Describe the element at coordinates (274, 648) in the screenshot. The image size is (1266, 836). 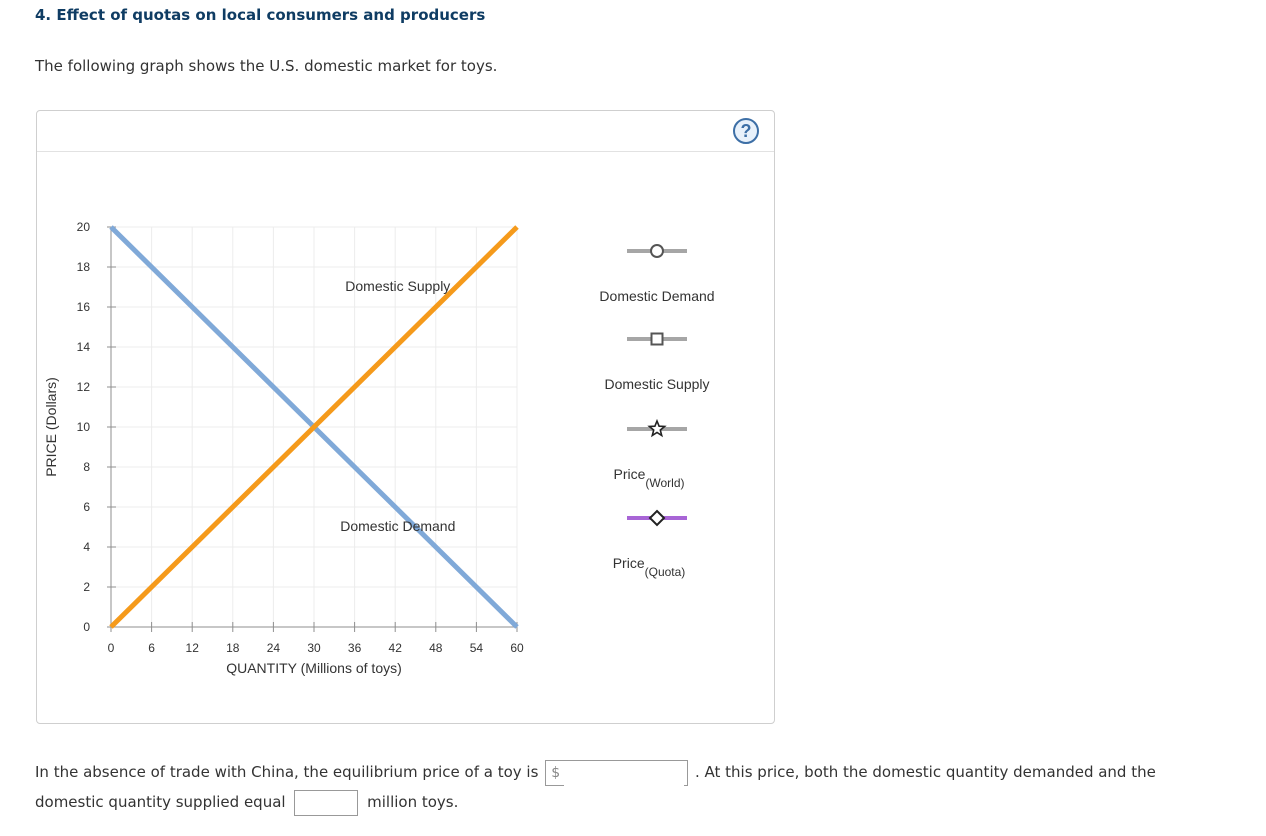
I see `x-tick-label: 24` at that location.